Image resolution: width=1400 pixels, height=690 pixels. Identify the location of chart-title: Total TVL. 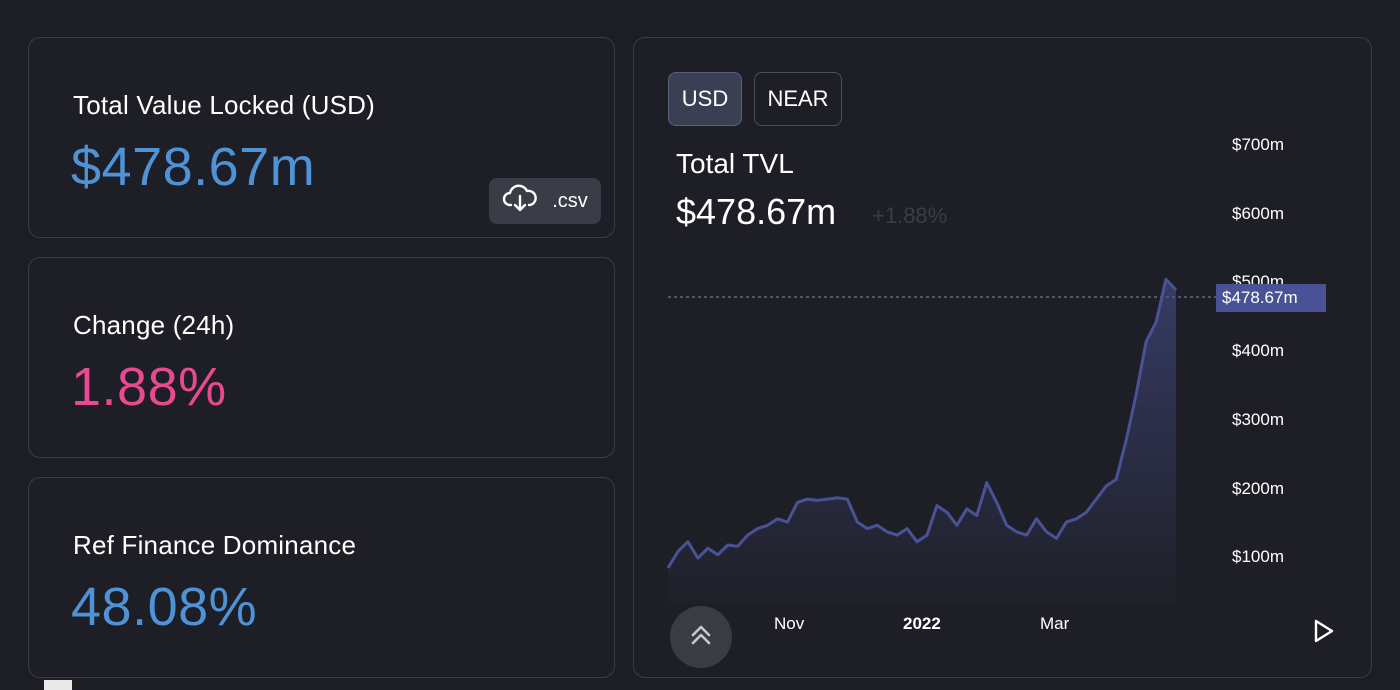
(735, 163).